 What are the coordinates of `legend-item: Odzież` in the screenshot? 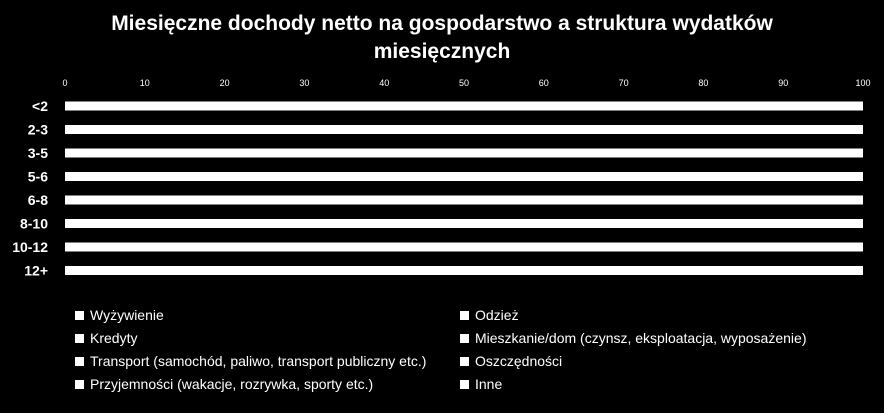 It's located at (489, 315).